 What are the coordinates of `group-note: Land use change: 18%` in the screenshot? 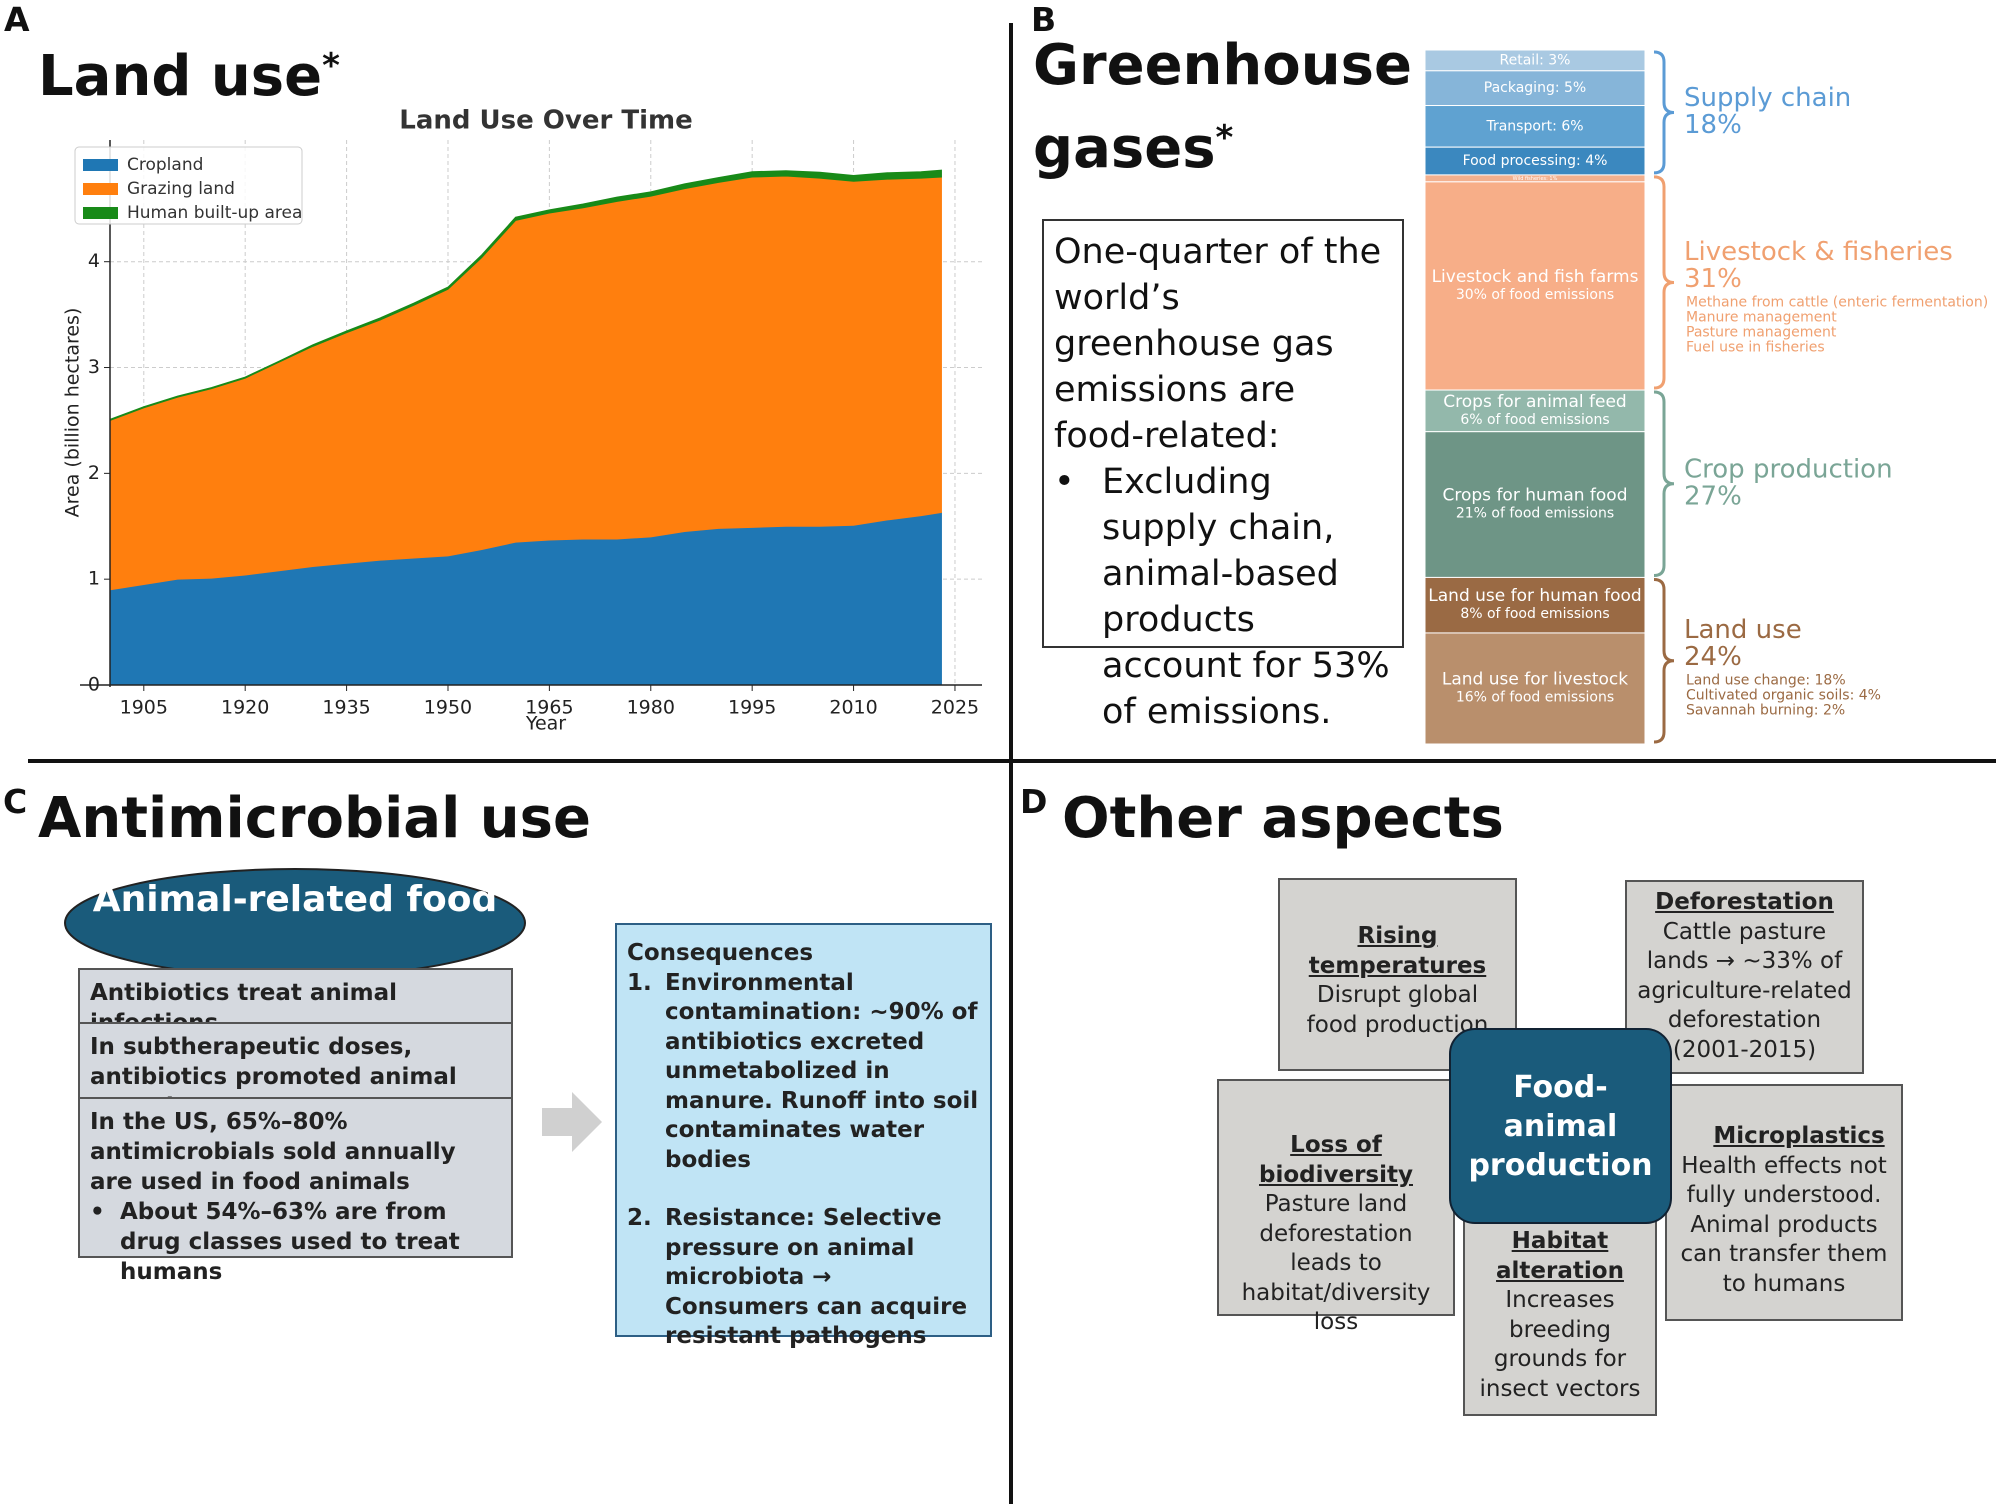 It's located at (1766, 681).